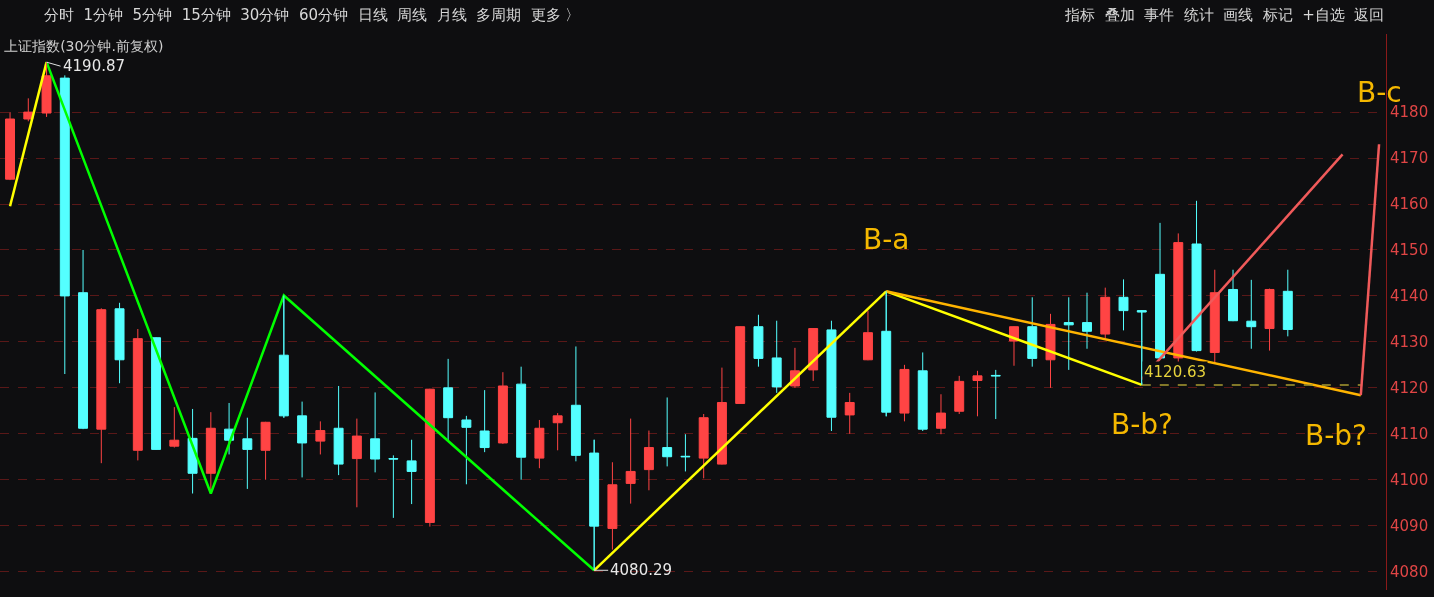 The image size is (1434, 597). What do you see at coordinates (1409, 342) in the screenshot?
I see `y-tick-label: 4130` at bounding box center [1409, 342].